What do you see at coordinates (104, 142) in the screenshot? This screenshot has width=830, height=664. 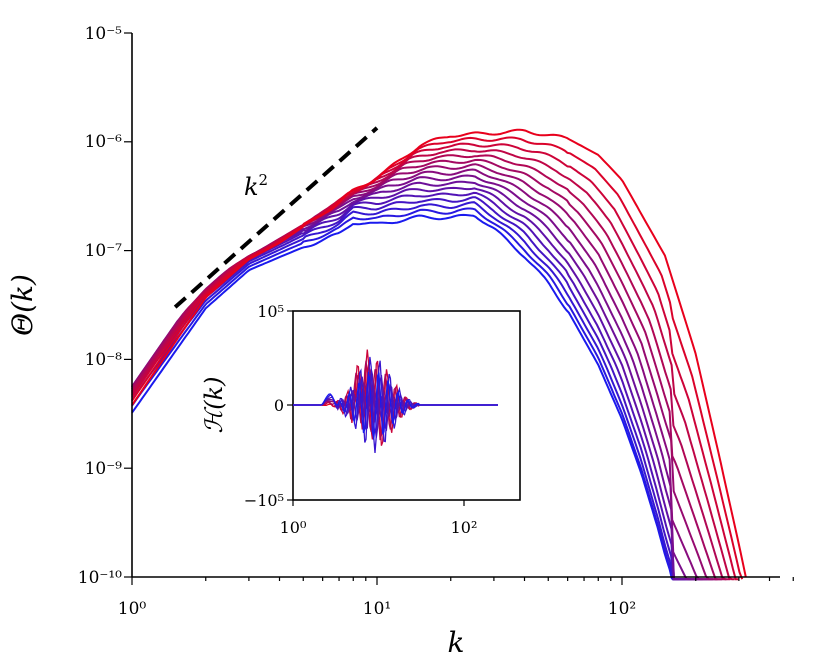 I see `y-tick-label-4: 10⁻⁶` at bounding box center [104, 142].